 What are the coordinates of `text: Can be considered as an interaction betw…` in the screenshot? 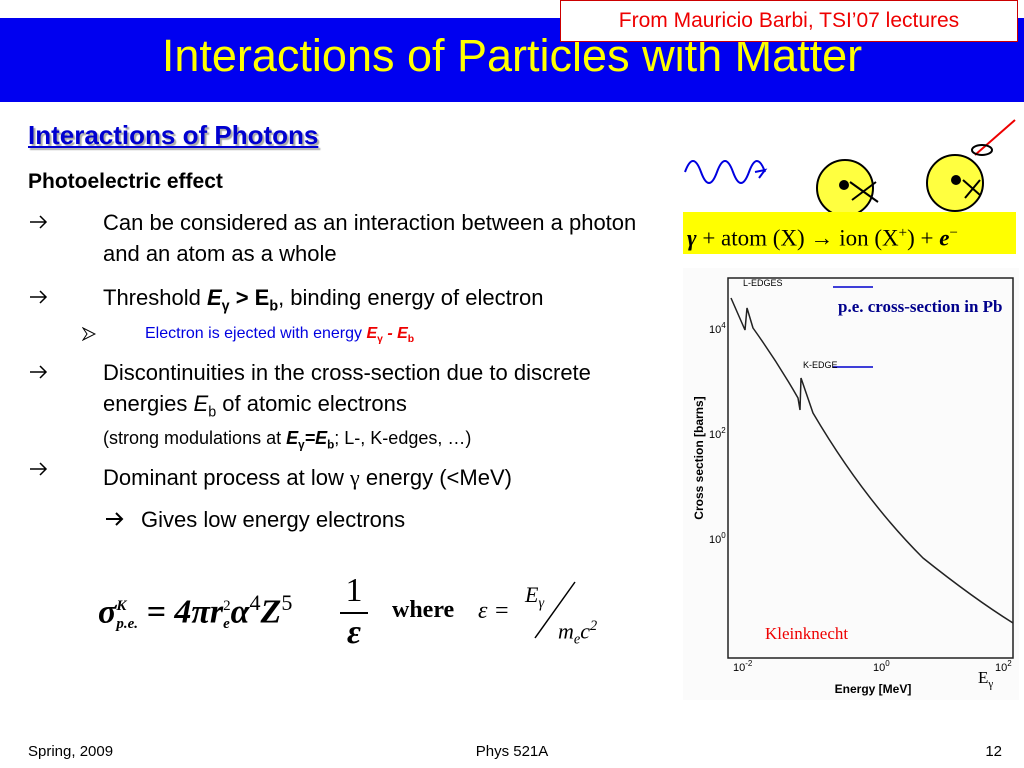 It's located at (370, 238).